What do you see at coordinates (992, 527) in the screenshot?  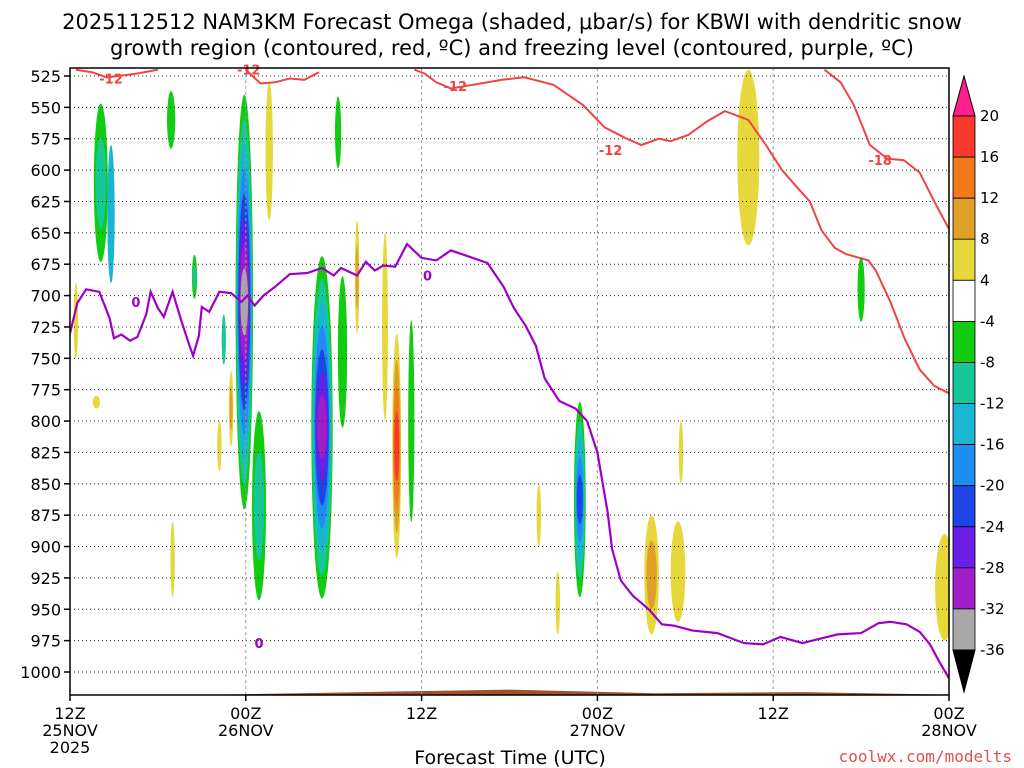 I see `colorbar-label-10: -24` at bounding box center [992, 527].